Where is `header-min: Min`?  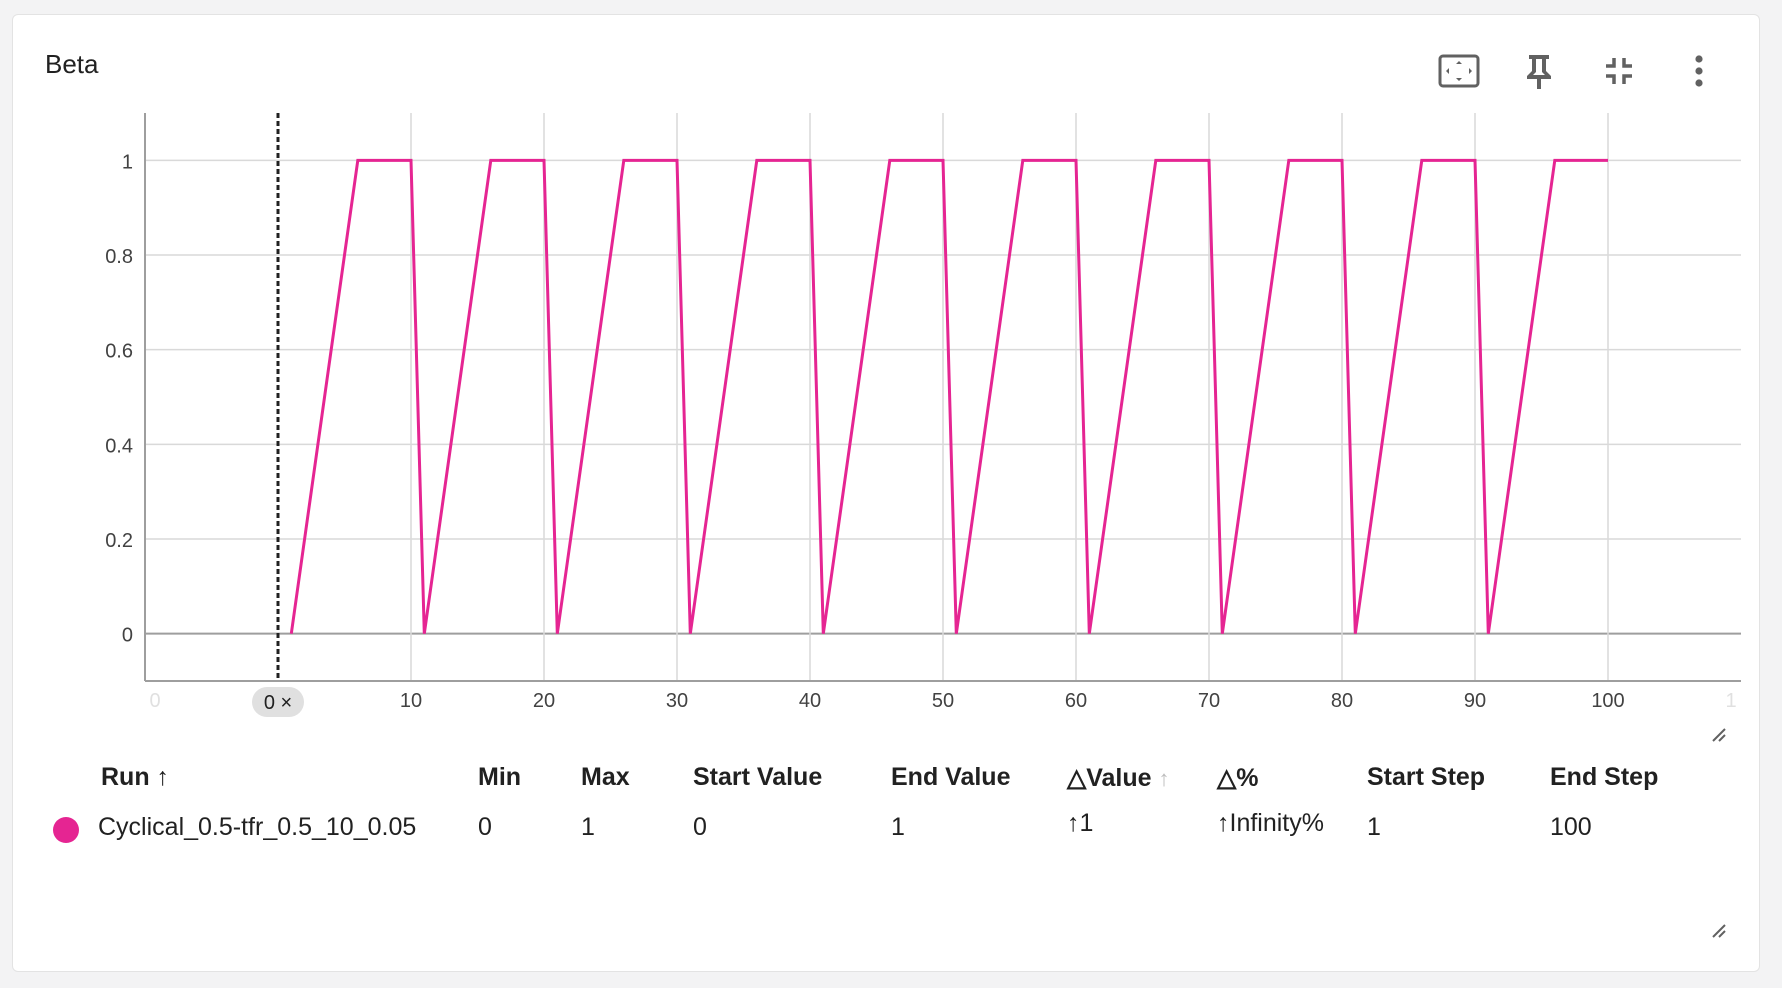
header-min: Min is located at coordinates (500, 777).